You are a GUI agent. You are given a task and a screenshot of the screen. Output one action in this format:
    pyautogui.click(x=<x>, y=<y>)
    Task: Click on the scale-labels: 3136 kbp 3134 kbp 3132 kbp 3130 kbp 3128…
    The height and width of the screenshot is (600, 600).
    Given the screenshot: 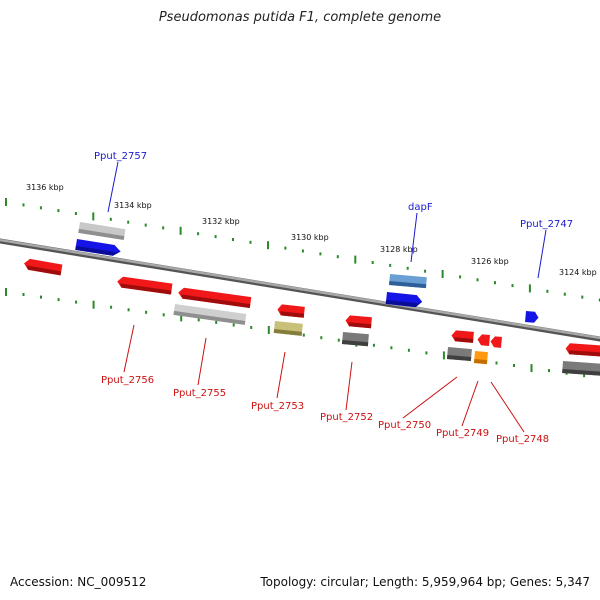 What is the action you would take?
    pyautogui.click(x=311, y=230)
    